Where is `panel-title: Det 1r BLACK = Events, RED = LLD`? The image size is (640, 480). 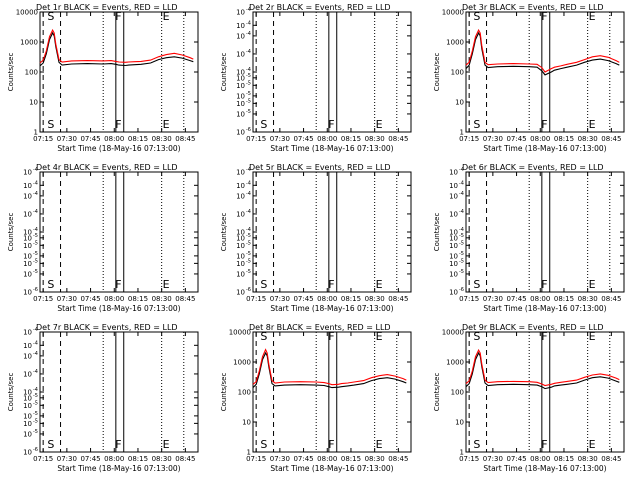 panel-title: Det 1r BLACK = Events, RED = LLD is located at coordinates (107, 7).